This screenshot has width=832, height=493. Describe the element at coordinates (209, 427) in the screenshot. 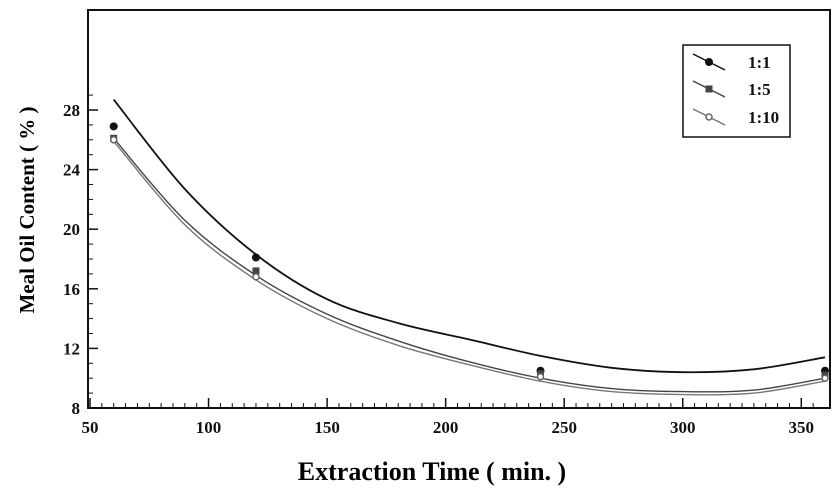

I see `x-tick-label: 100` at that location.